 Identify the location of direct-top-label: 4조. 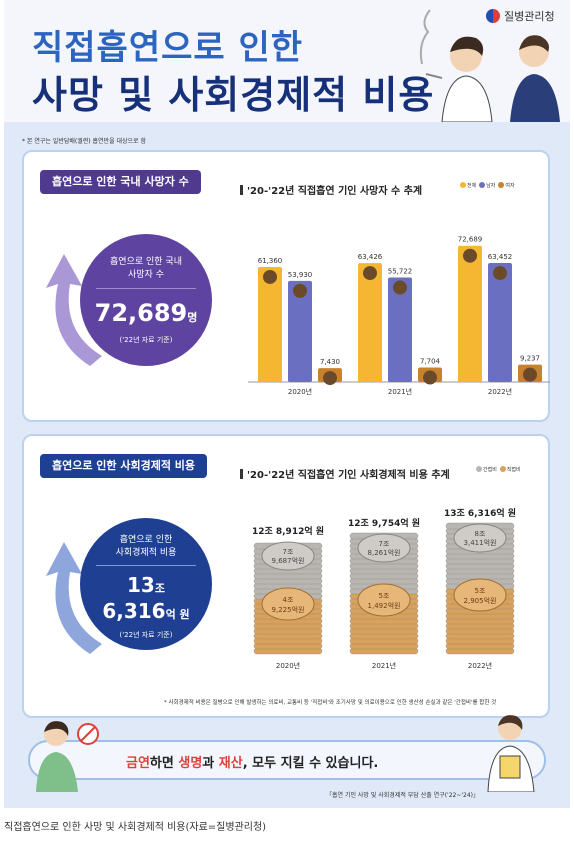
(288, 600).